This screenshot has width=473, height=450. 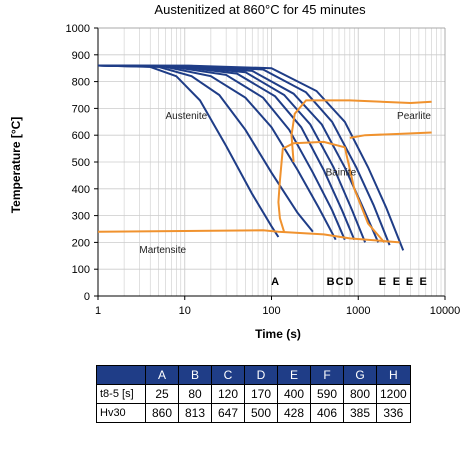 I want to click on row-label: t8-5 [s], so click(x=121, y=394).